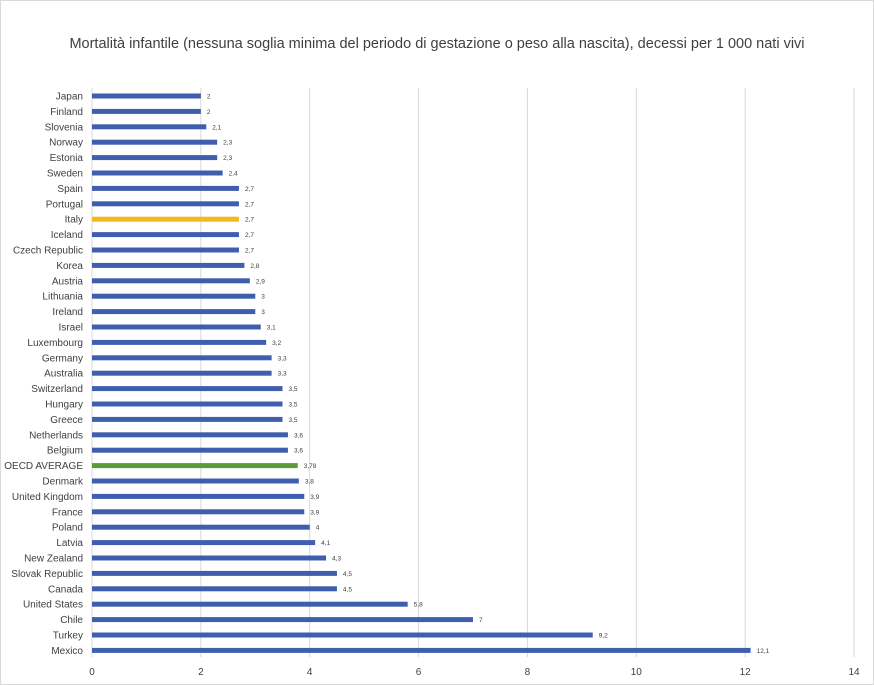 Image resolution: width=874 pixels, height=685 pixels. What do you see at coordinates (195, 466) in the screenshot?
I see `bar-oecd-average` at bounding box center [195, 466].